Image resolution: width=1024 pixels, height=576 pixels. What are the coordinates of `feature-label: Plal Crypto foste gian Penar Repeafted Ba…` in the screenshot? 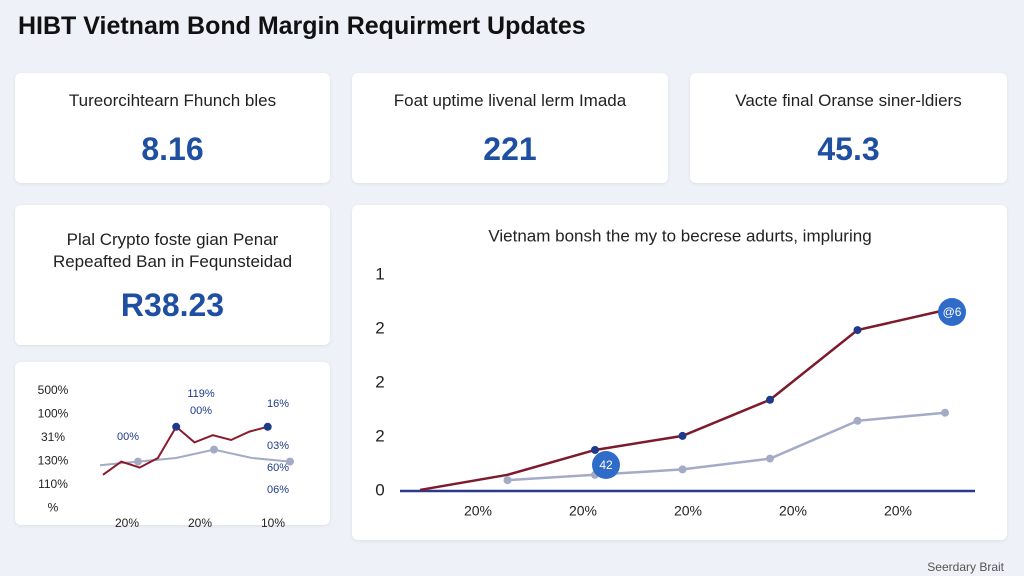 It's located at (172, 251).